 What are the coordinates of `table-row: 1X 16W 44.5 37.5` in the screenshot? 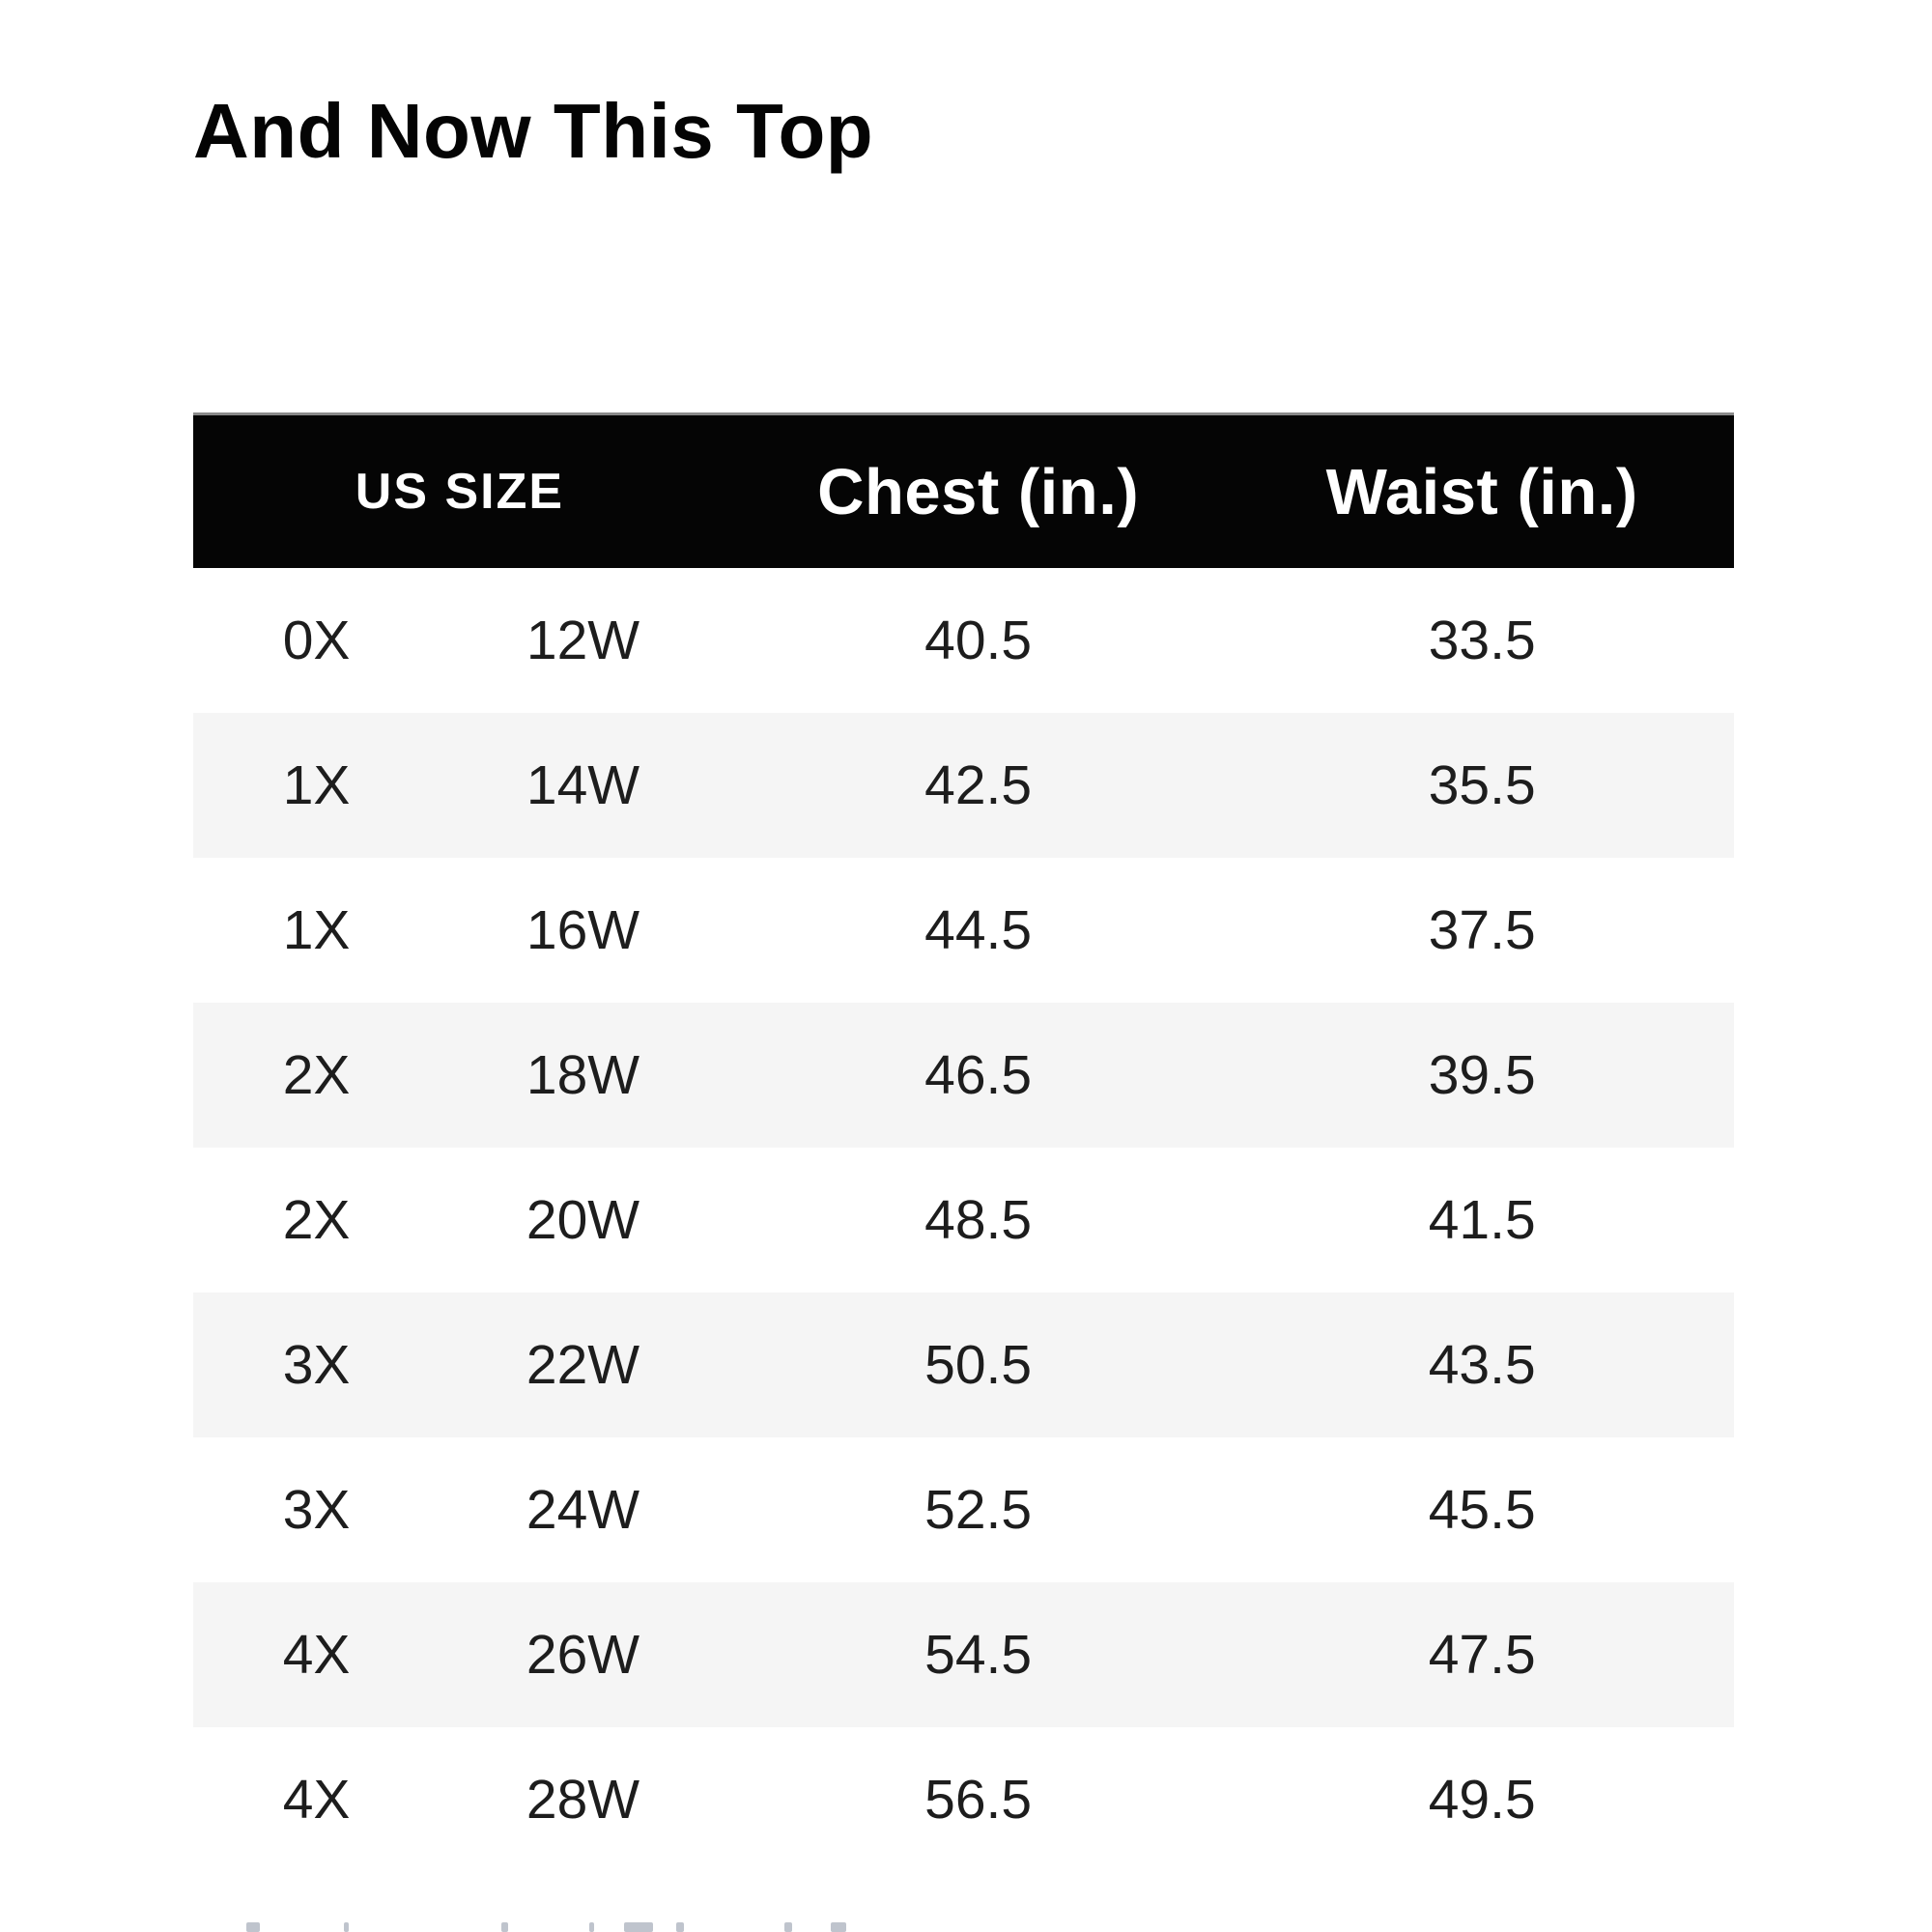 It's located at (963, 930).